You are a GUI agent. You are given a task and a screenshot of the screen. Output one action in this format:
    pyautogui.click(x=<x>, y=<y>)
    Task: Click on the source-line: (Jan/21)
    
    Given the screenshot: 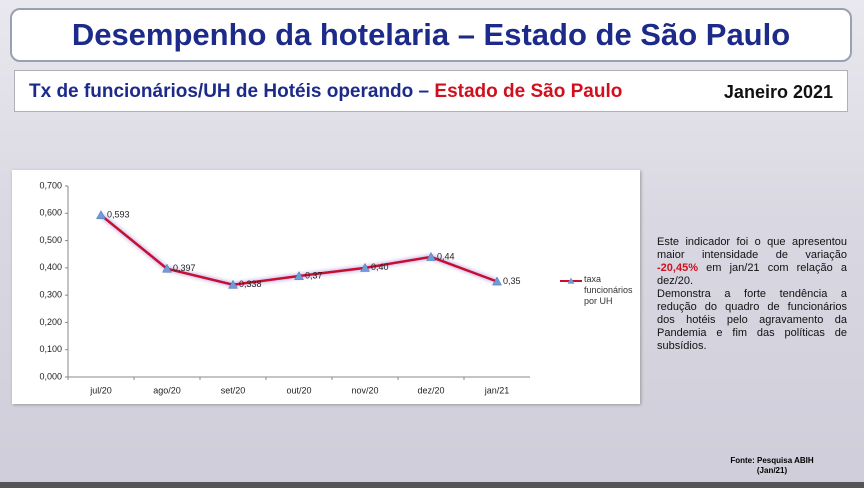 What is the action you would take?
    pyautogui.click(x=772, y=470)
    